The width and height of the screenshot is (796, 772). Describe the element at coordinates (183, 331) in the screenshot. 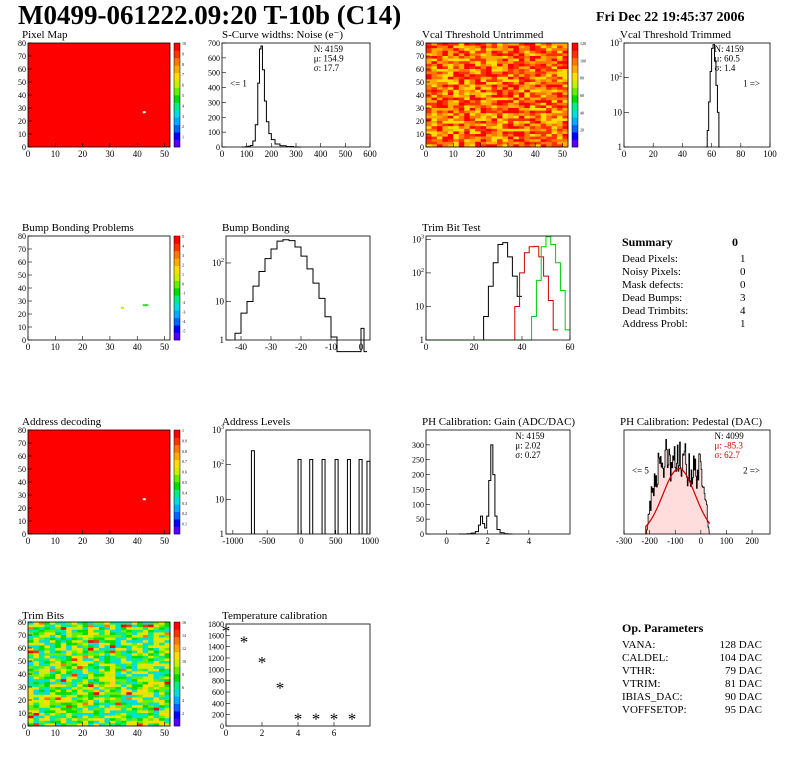

I see `color-scale-label: -5` at that location.